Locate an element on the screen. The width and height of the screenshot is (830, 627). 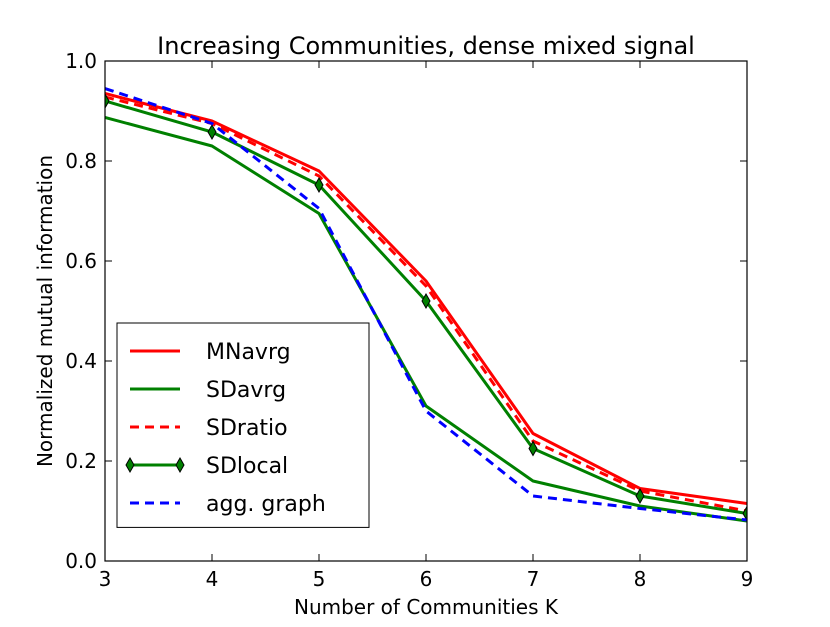
legend-label-agg-graph: agg. graph is located at coordinates (266, 504).